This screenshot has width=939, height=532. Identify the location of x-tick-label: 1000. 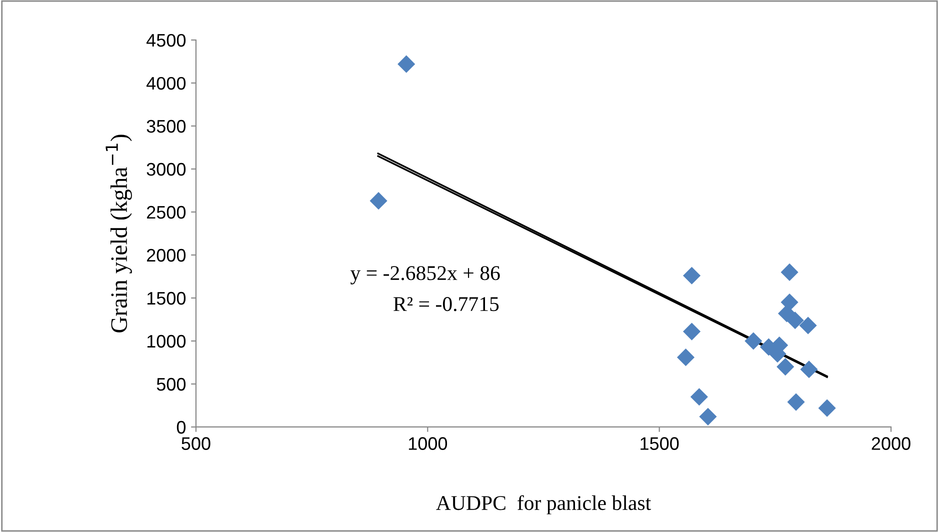
(428, 443).